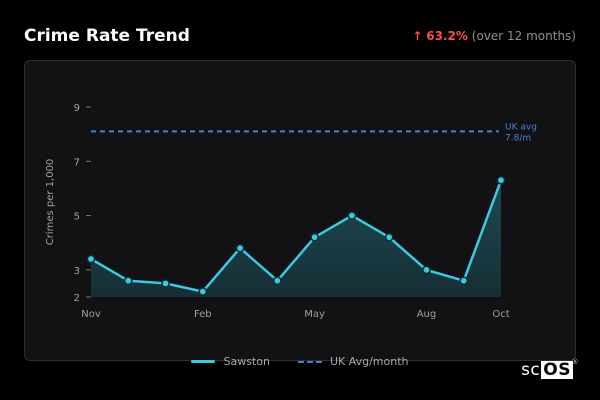 This screenshot has height=400, width=600. I want to click on legend-label-uk-avg: UK Avg/month, so click(369, 361).